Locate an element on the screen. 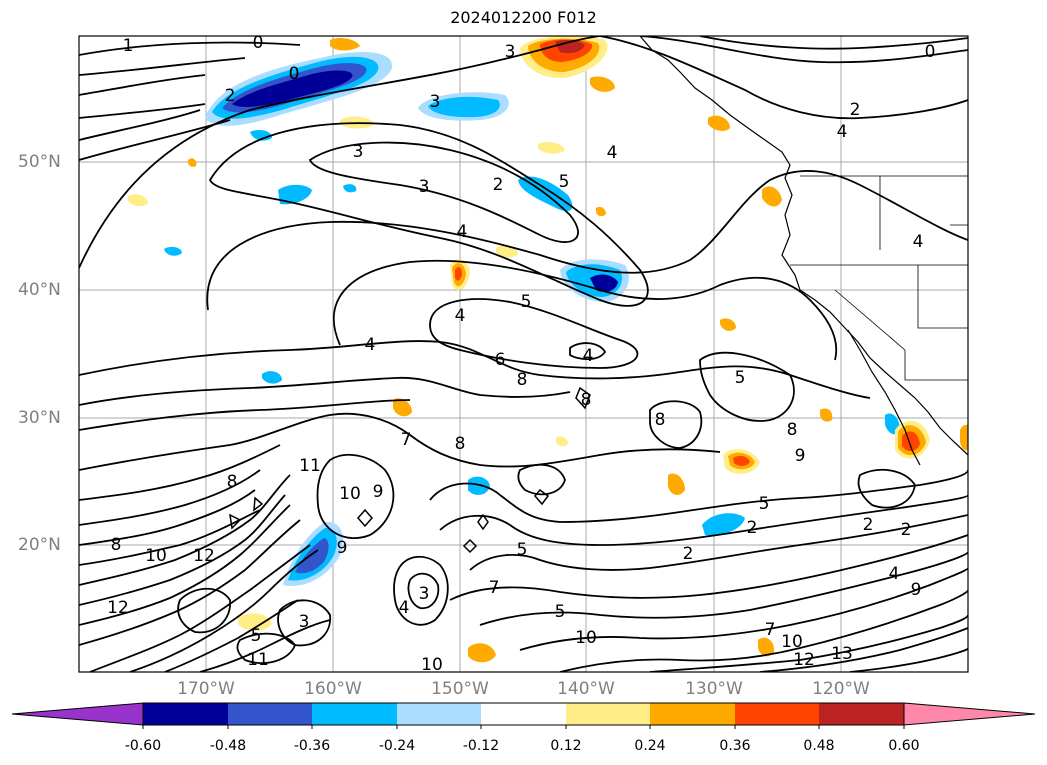 This screenshot has width=1047, height=765. contour-label: 13 is located at coordinates (842, 654).